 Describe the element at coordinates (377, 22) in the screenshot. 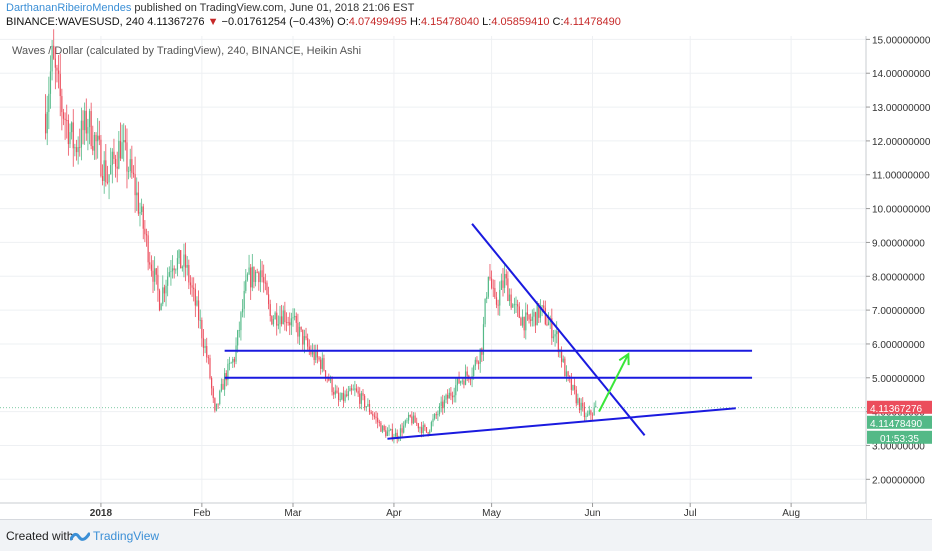

I see `open-value: 4.07499495` at that location.